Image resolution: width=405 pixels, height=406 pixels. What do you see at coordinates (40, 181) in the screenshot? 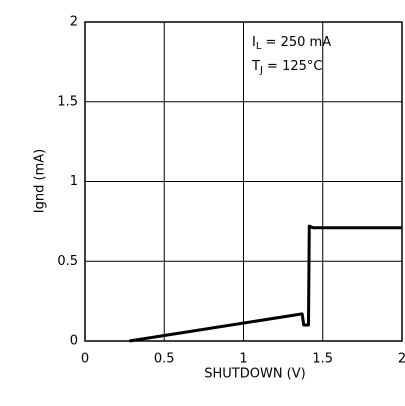
I see `y-axis-label: Ignd (mA)` at bounding box center [40, 181].